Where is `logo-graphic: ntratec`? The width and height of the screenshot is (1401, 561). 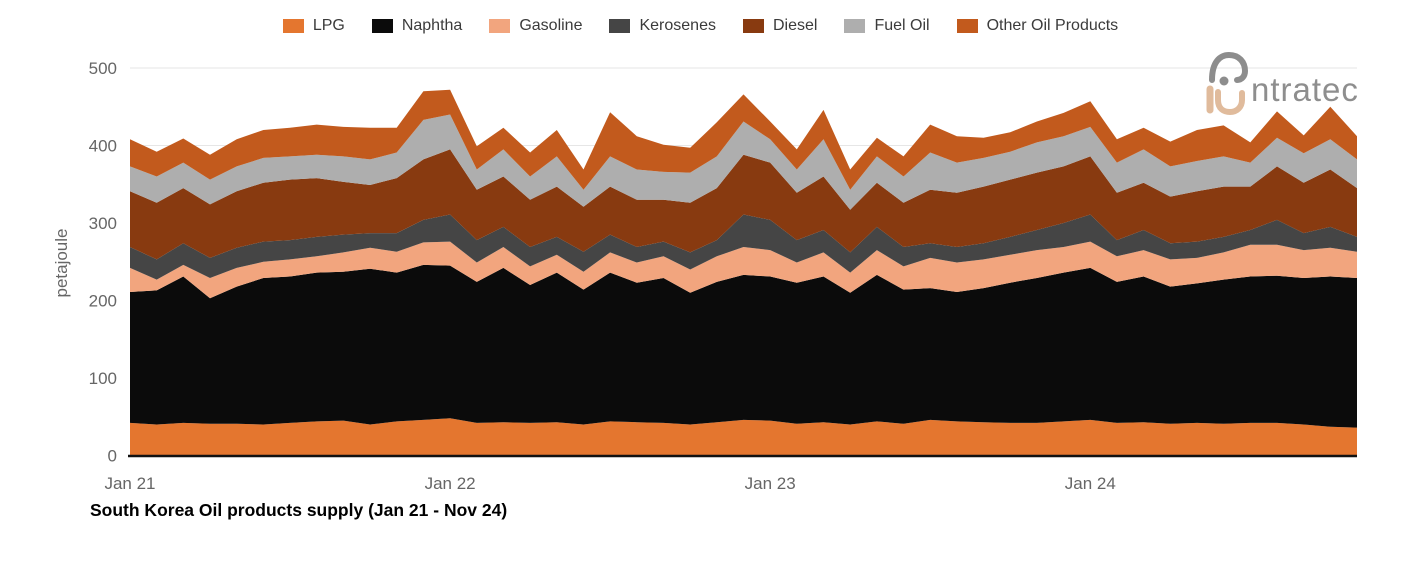 logo-graphic: ntratec is located at coordinates (1282, 83).